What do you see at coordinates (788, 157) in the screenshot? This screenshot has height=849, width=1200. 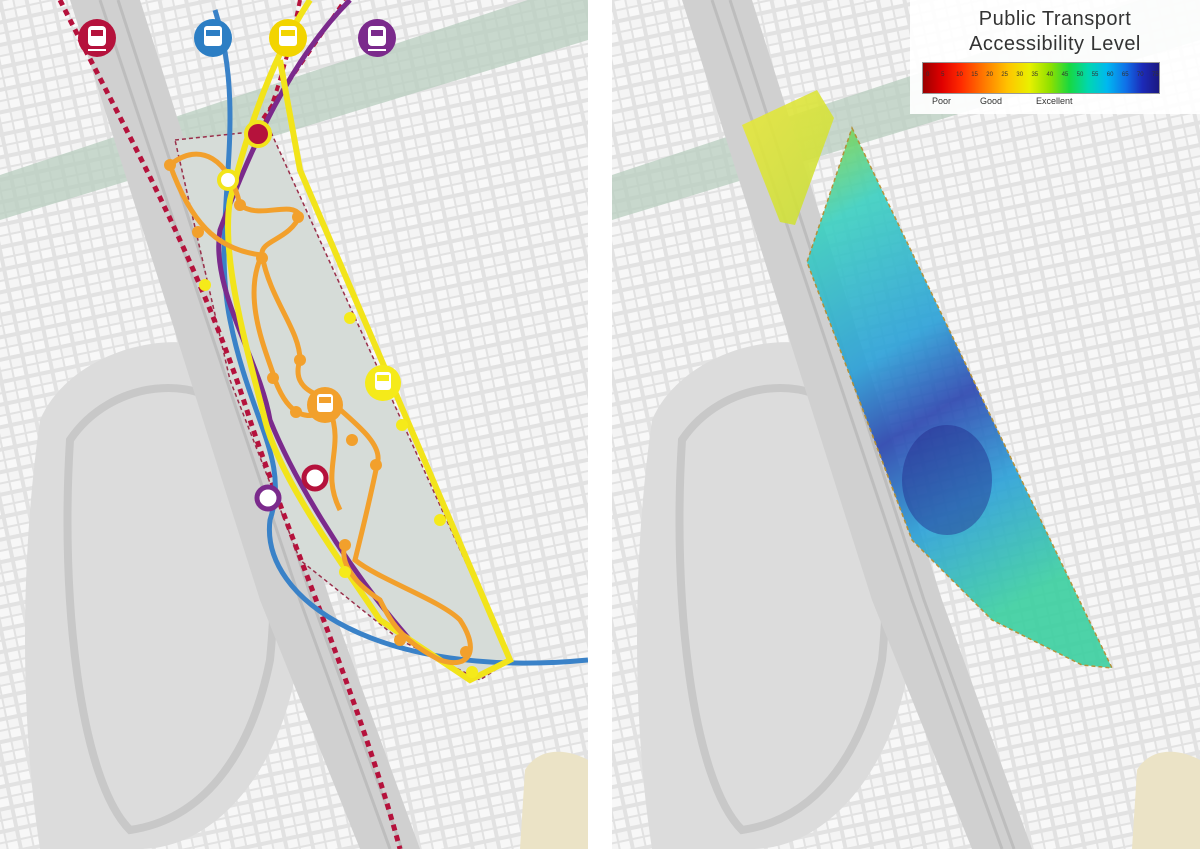 I see `north-heat-zone` at bounding box center [788, 157].